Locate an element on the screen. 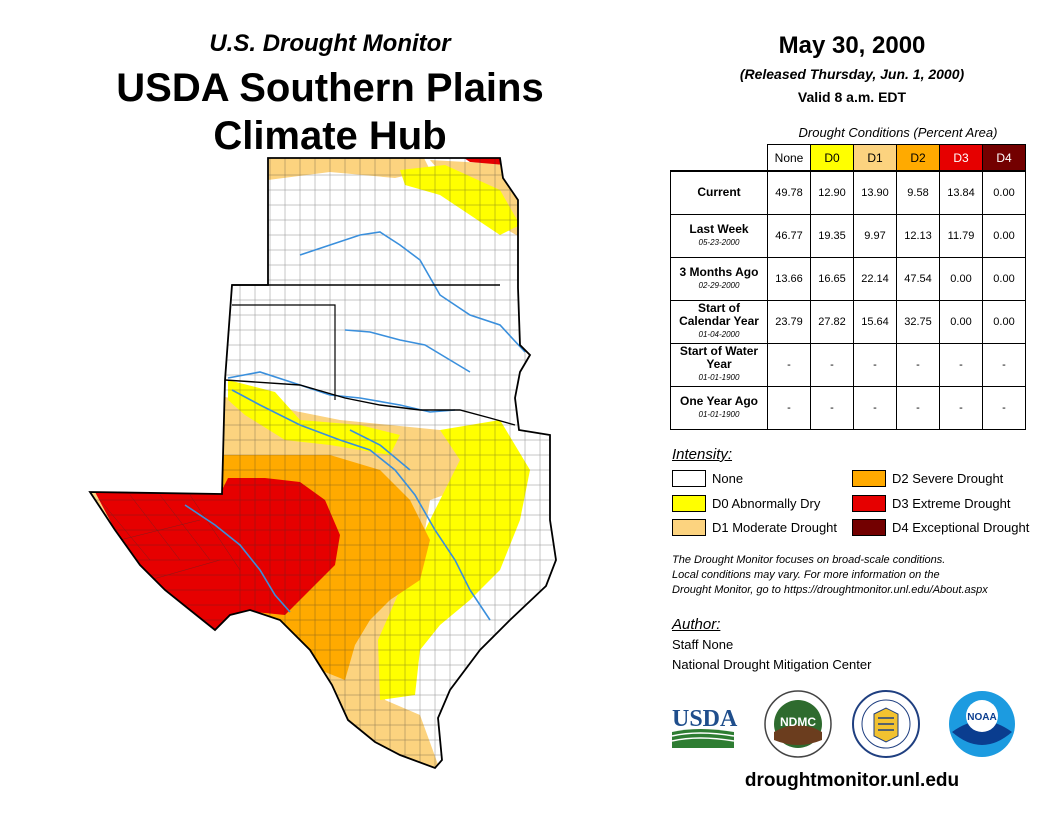  legend-label: D1 Moderate Drought is located at coordinates (775, 527).